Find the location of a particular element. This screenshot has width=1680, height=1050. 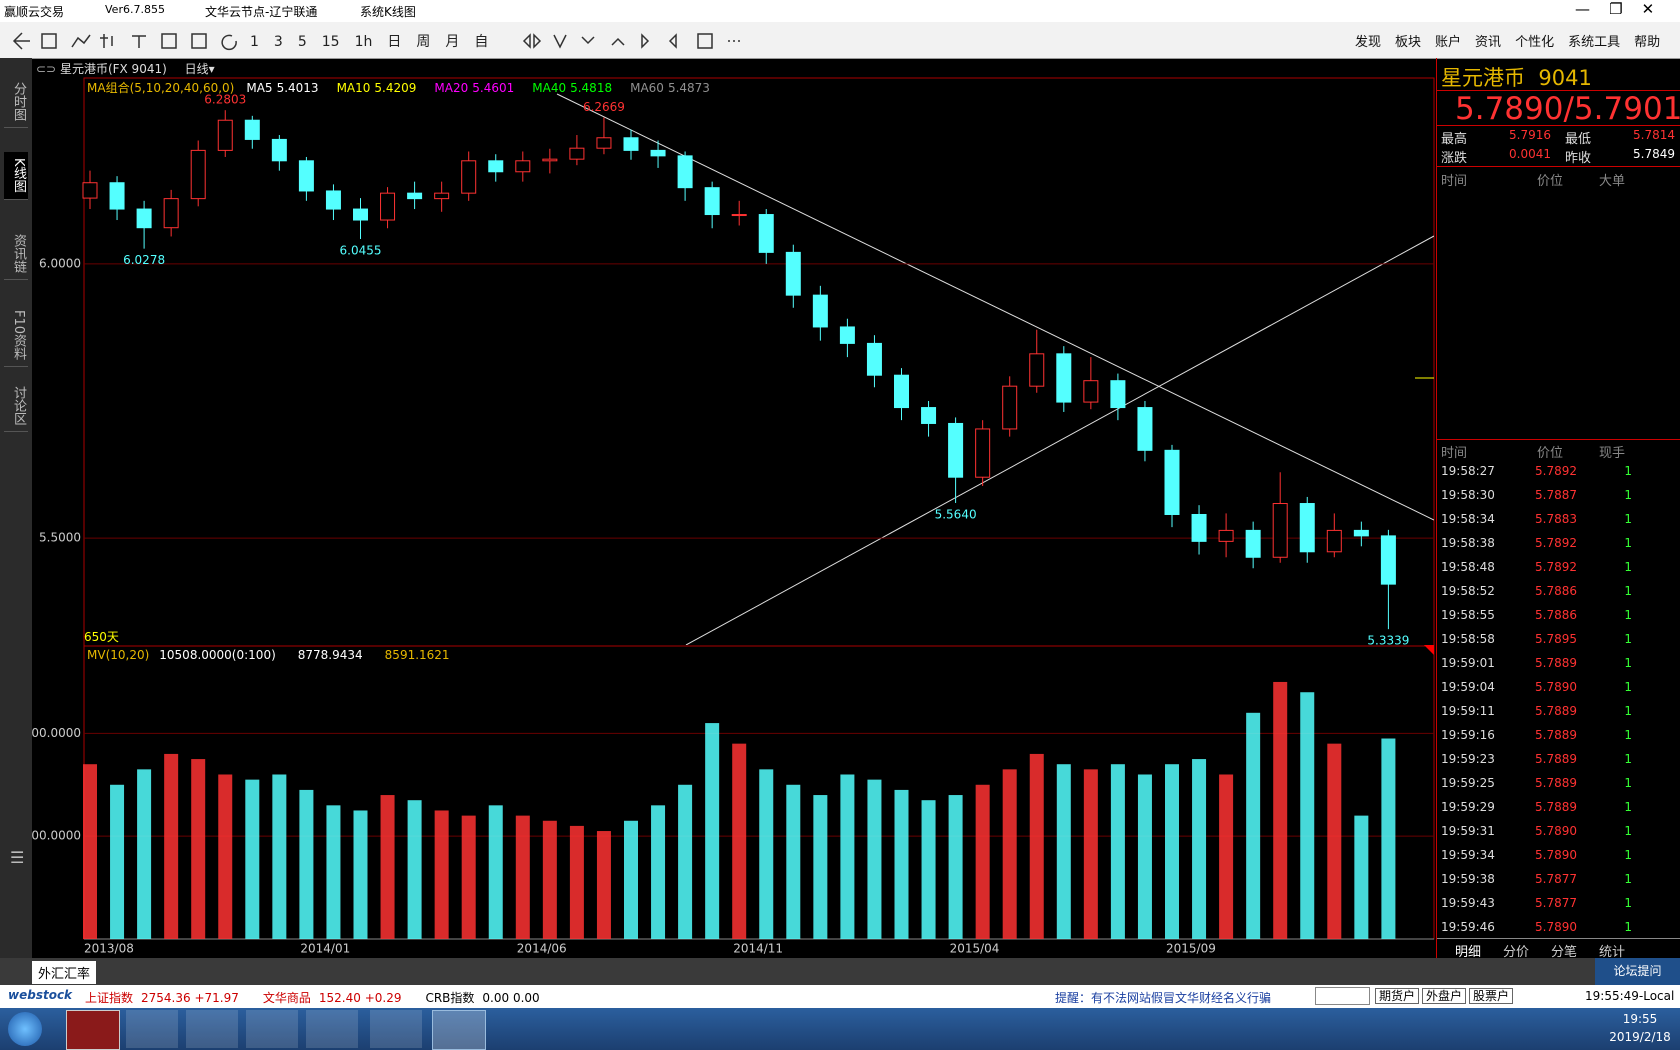

tick-time: 19:58:30 is located at coordinates (1468, 495).